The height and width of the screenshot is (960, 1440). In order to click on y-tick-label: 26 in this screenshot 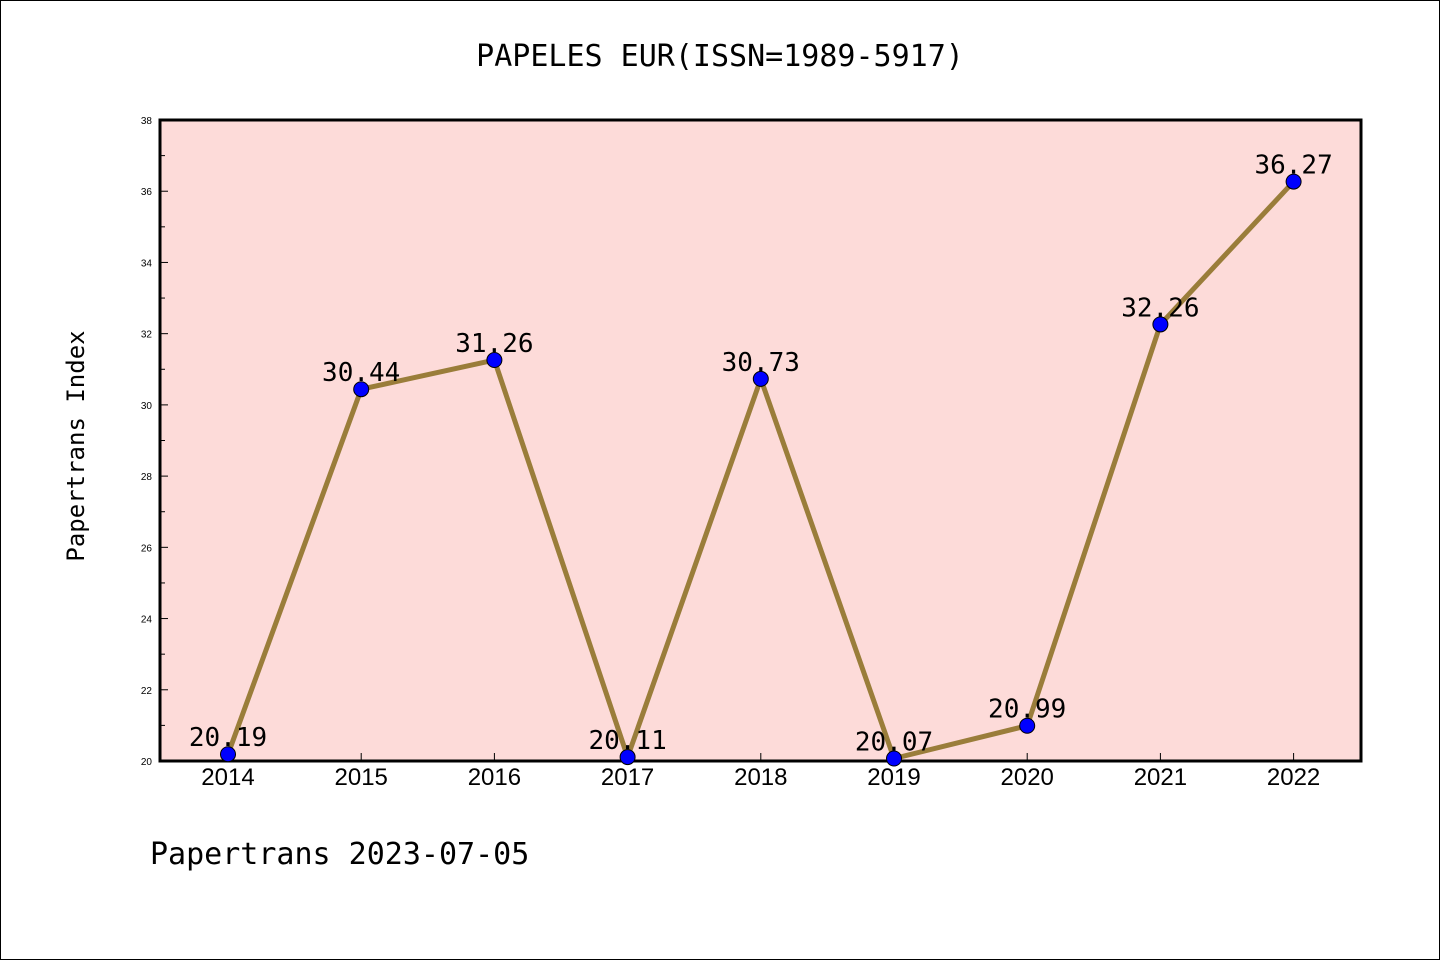, I will do `click(147, 548)`.